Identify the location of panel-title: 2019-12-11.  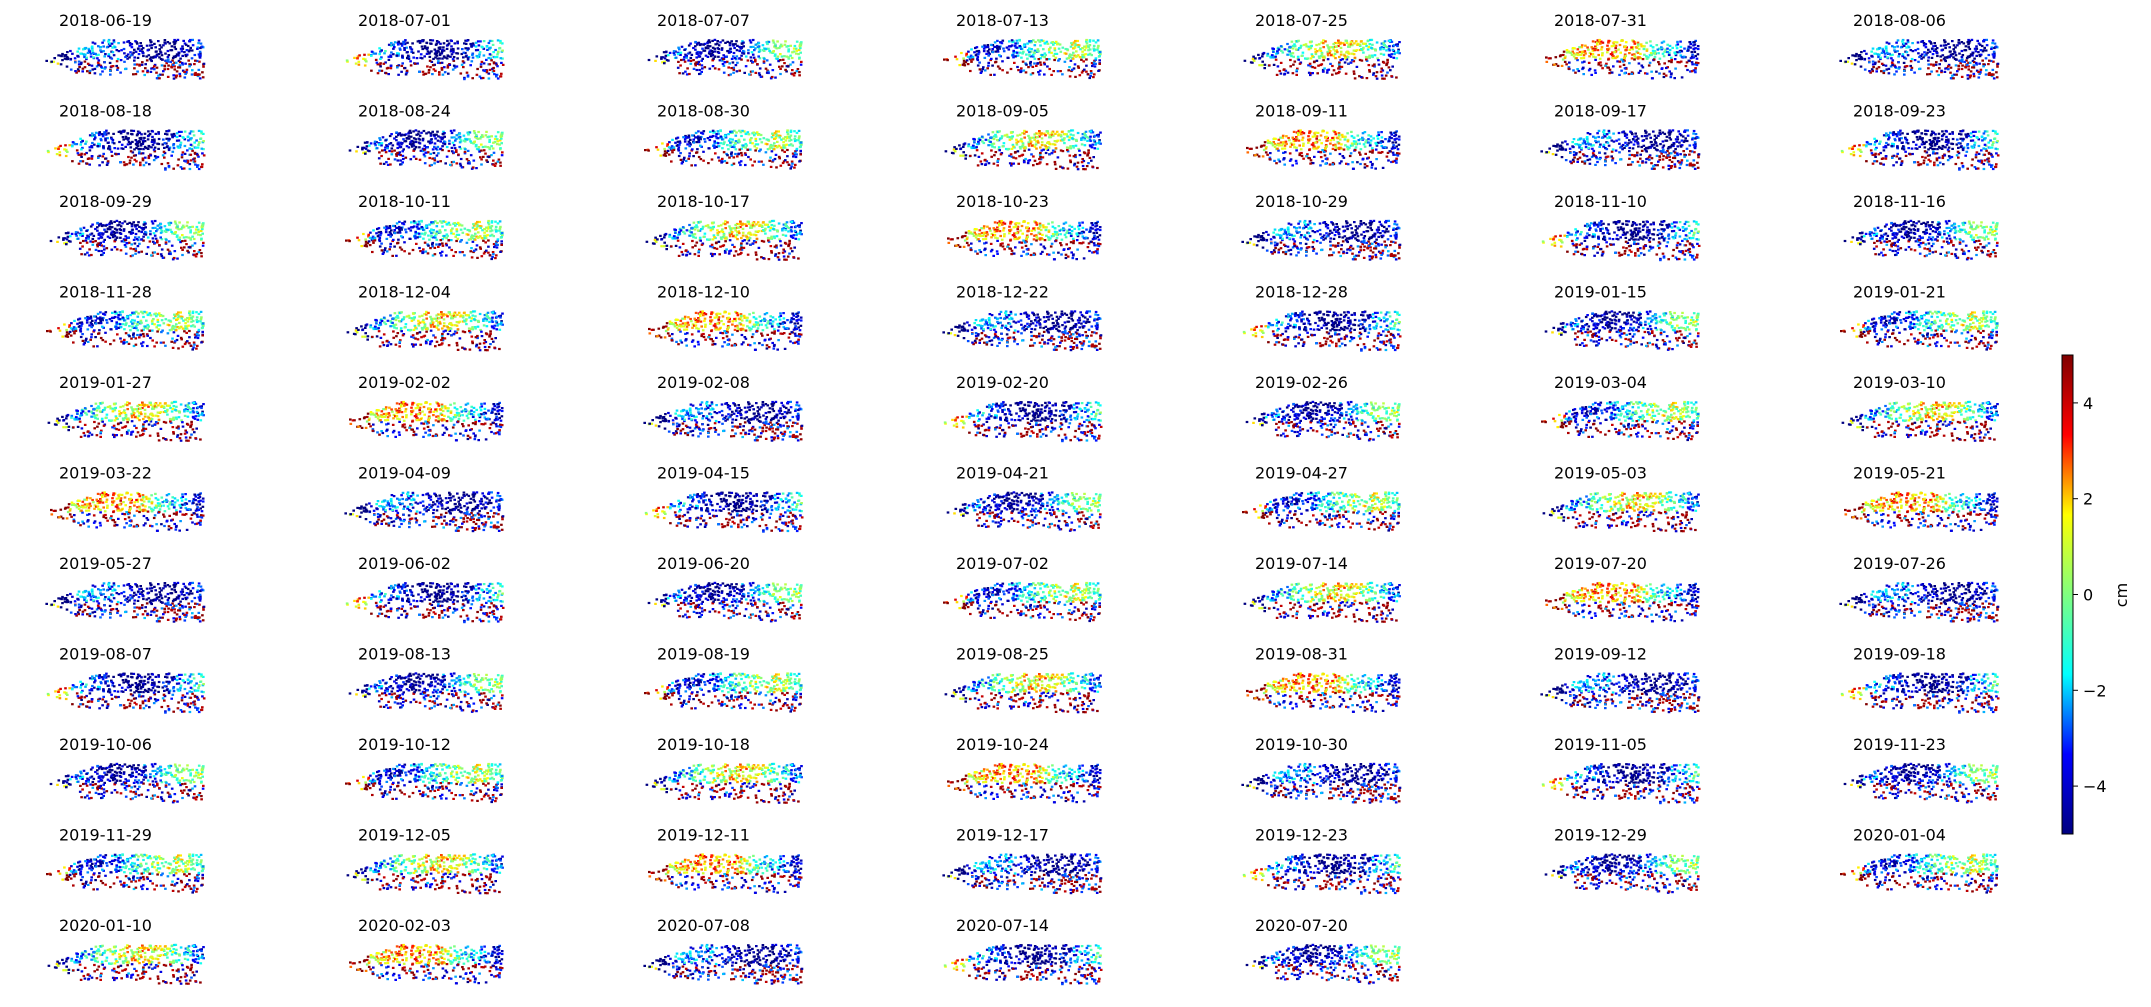
(703, 835).